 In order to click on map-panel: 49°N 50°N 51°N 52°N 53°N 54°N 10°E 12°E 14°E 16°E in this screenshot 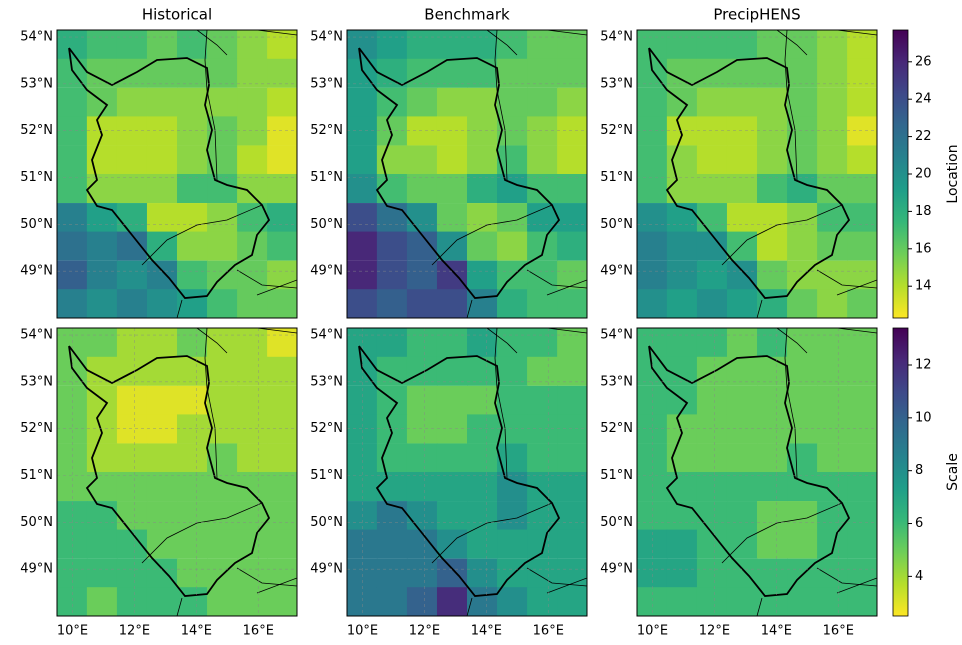, I will do `click(159, 483)`.